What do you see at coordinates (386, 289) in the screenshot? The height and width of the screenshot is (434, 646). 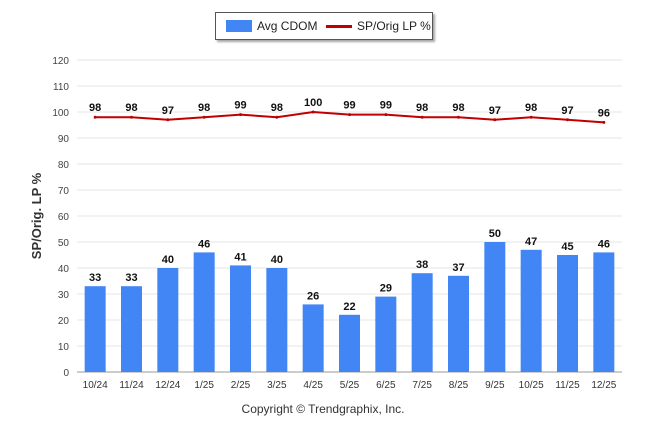 I see `bar-value-label: 29` at bounding box center [386, 289].